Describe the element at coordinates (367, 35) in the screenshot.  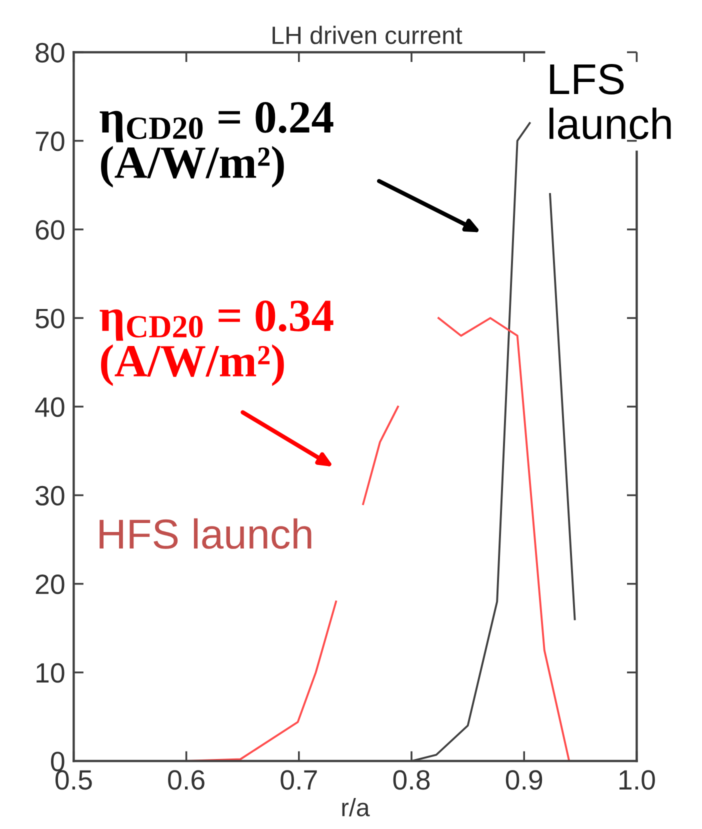
I see `chart-title: LH driven current` at that location.